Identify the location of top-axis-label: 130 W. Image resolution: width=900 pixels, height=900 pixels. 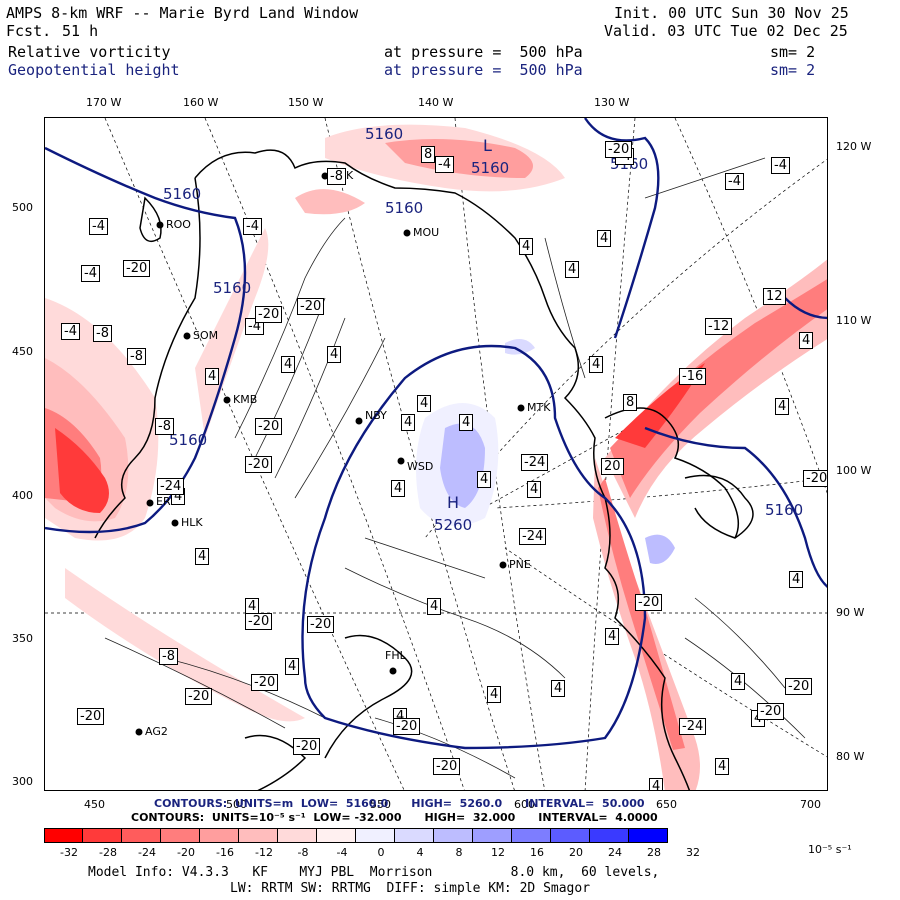
(612, 102).